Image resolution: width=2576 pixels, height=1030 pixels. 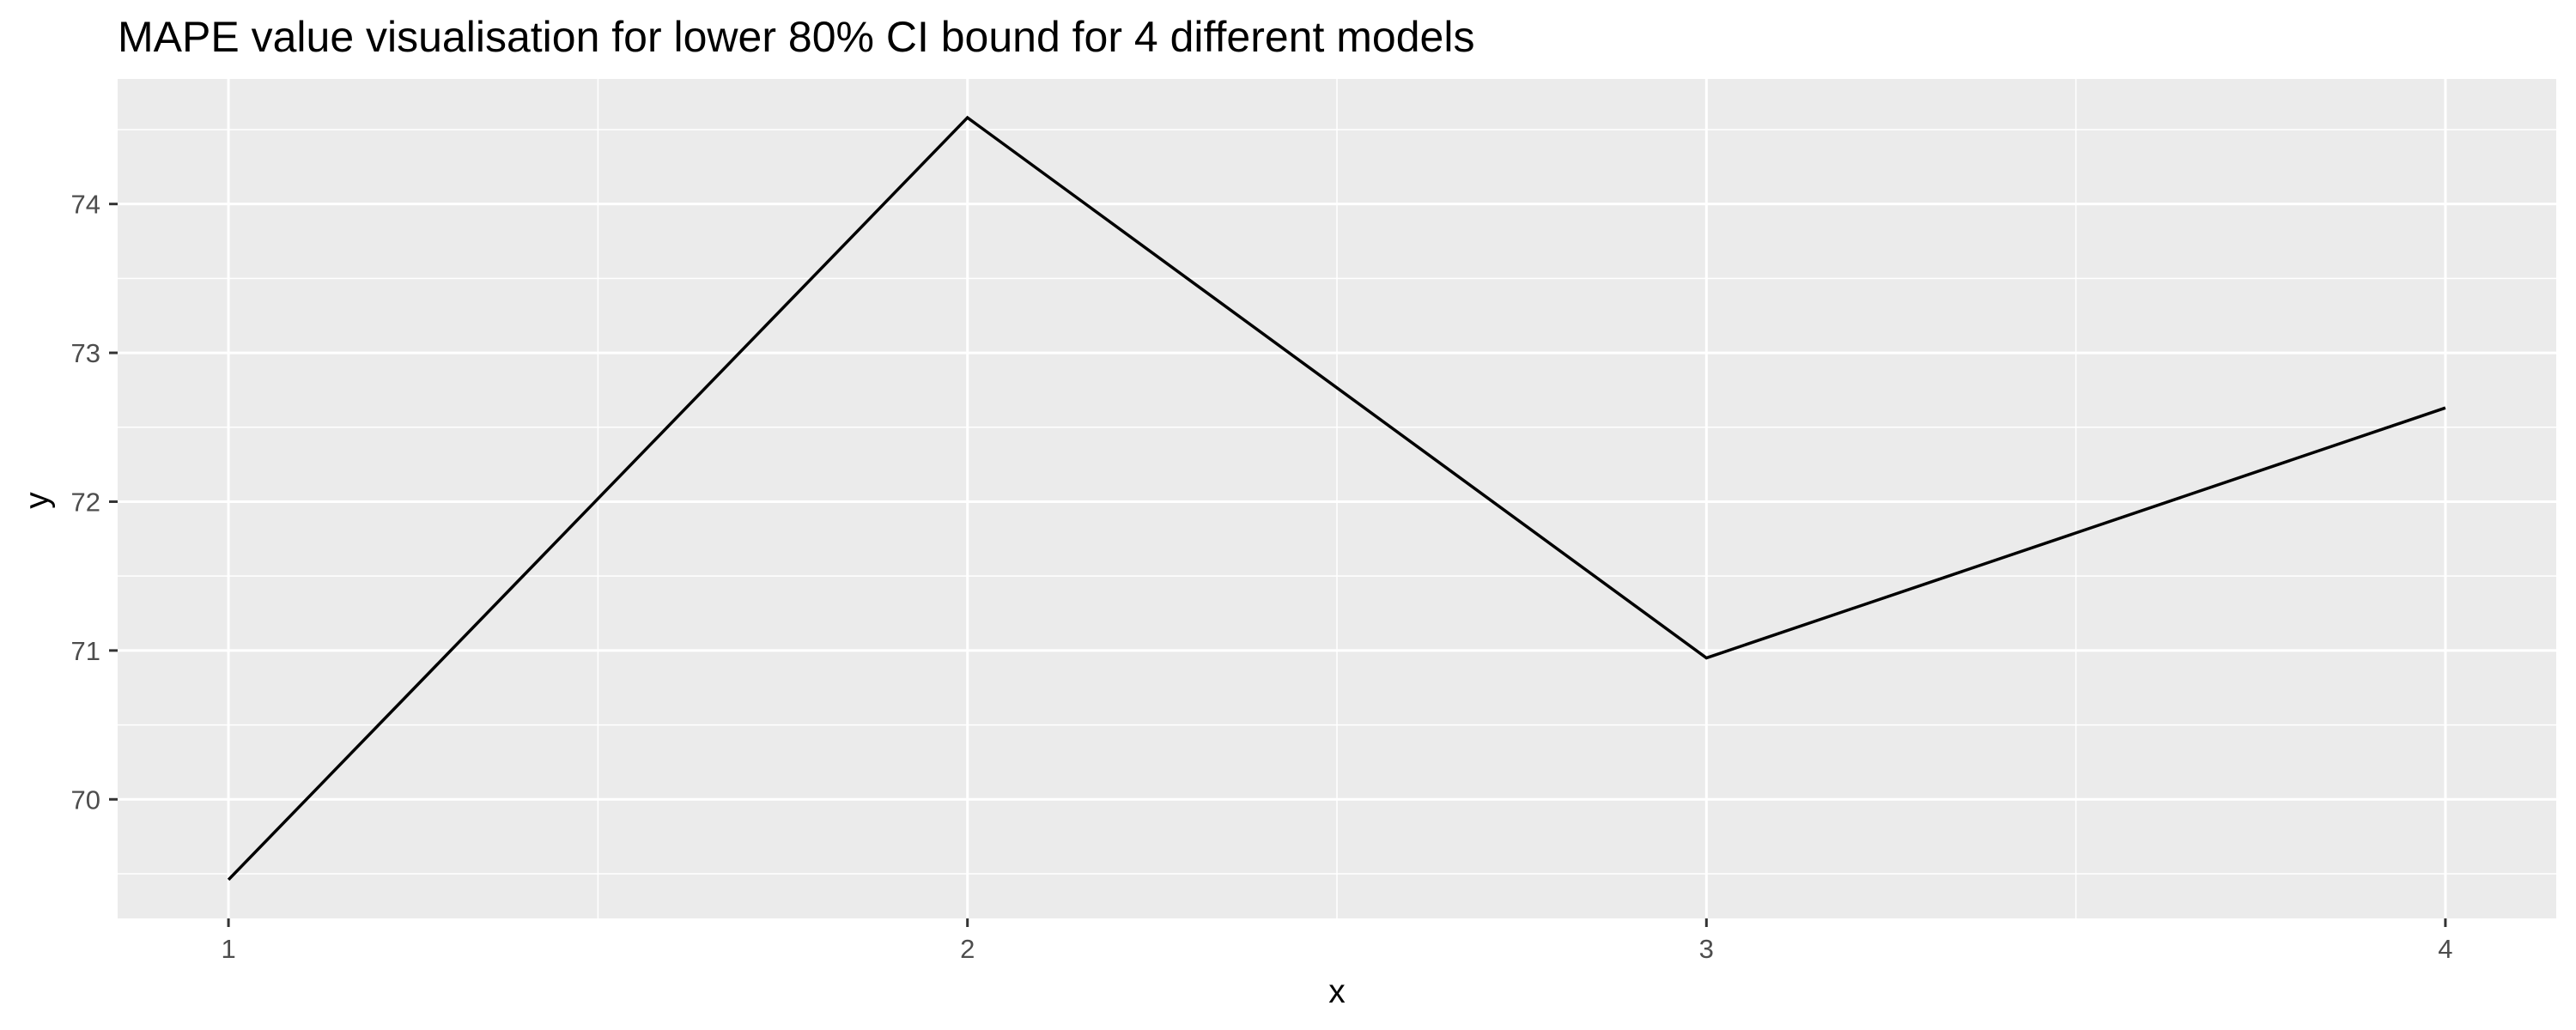 I want to click on x-tick-label: 3, so click(x=1707, y=949).